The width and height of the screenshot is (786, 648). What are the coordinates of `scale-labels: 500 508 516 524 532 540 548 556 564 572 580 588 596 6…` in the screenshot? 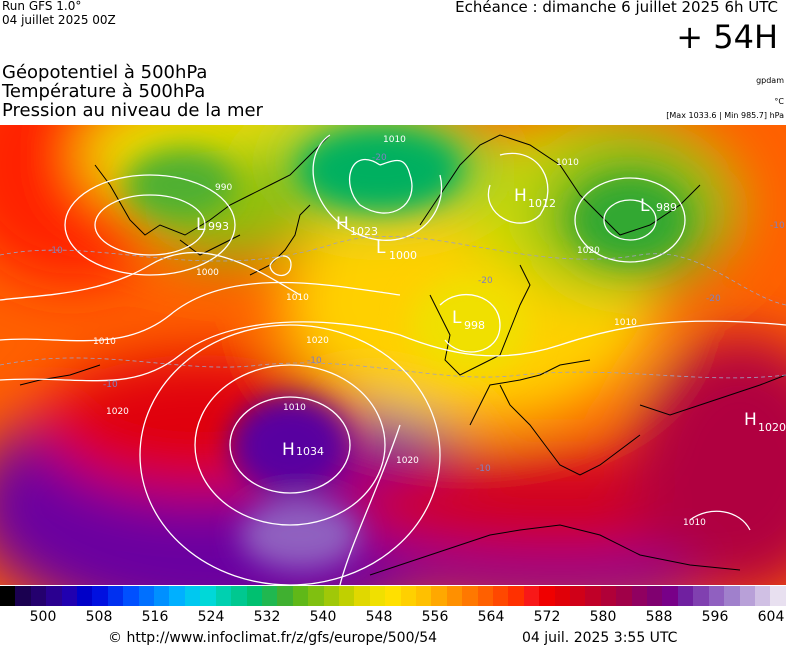 It's located at (393, 618).